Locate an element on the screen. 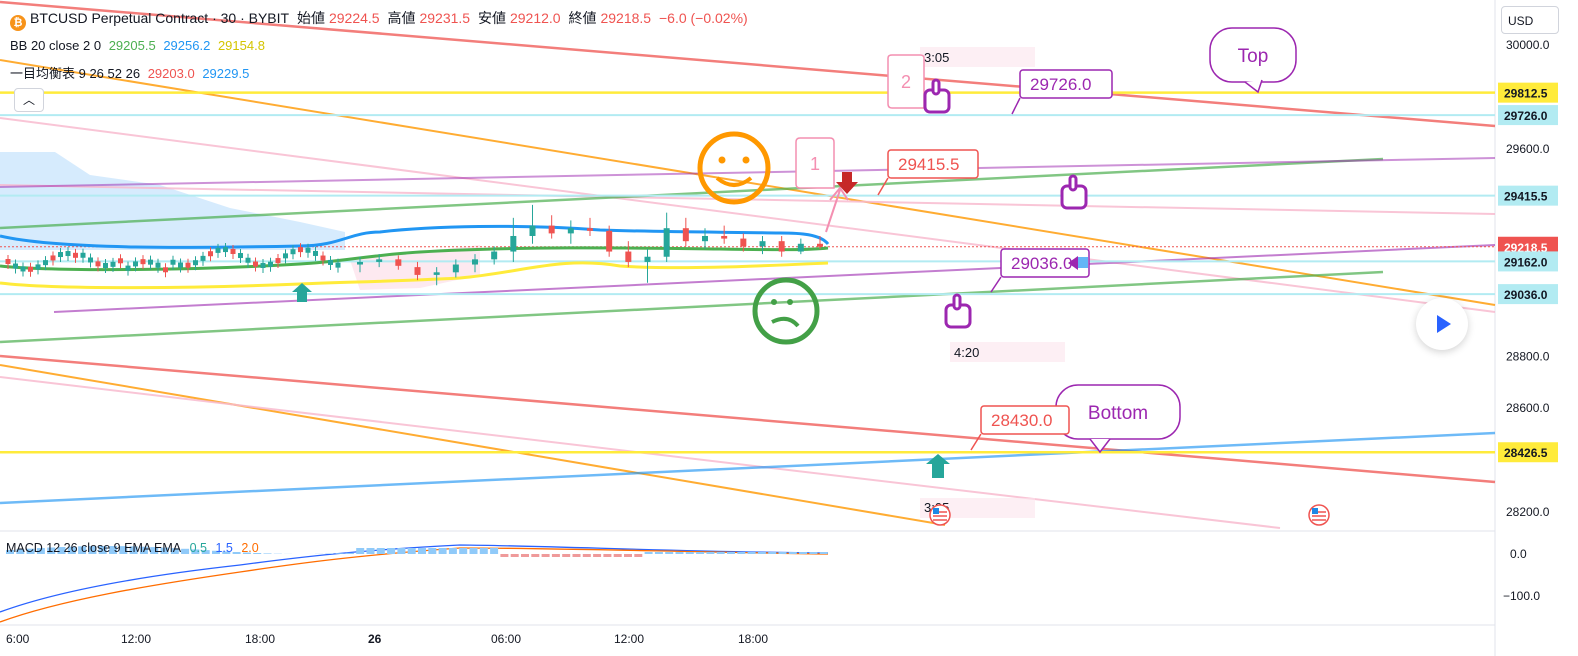 The height and width of the screenshot is (656, 1578). blue-marker-icon is located at coordinates (1083, 262).